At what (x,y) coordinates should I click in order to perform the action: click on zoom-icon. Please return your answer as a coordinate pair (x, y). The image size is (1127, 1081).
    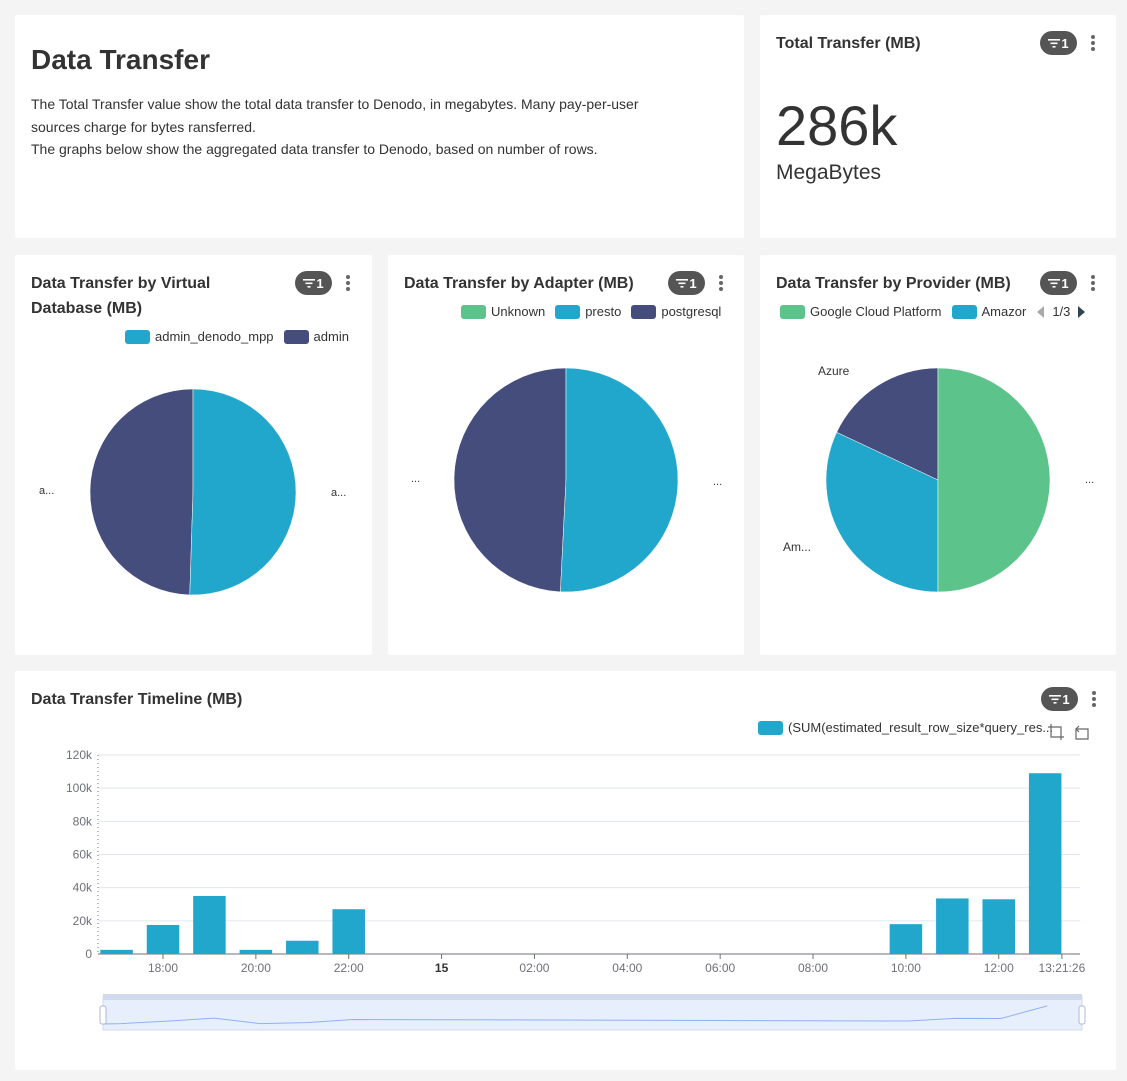
    Looking at the image, I should click on (1056, 732).